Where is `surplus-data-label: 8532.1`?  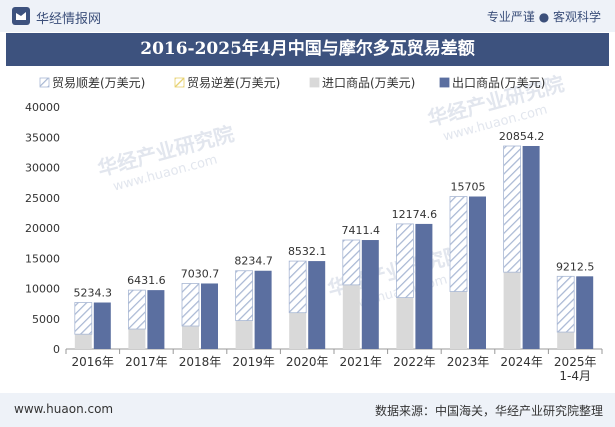 surplus-data-label: 8532.1 is located at coordinates (307, 251).